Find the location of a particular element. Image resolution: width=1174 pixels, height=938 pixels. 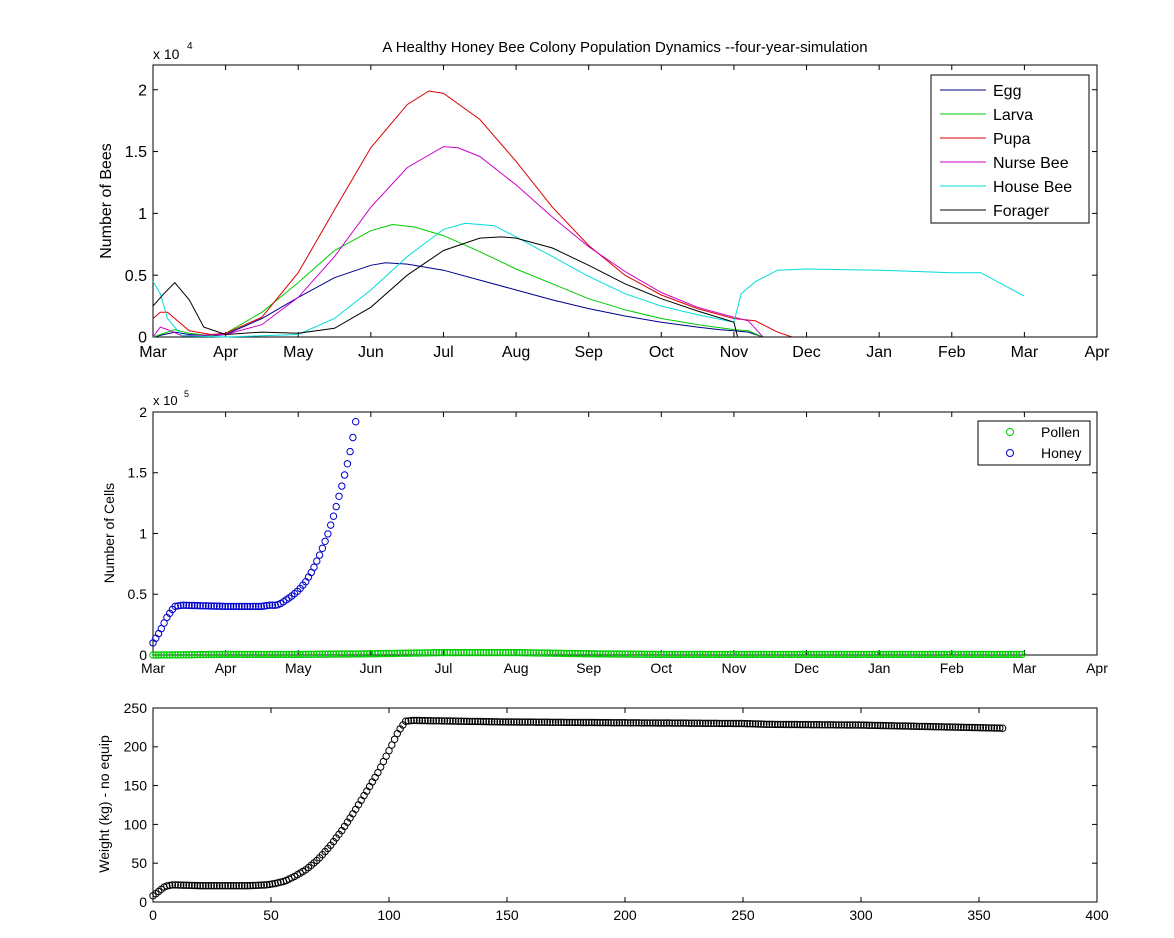

x-tick-label: Jan is located at coordinates (879, 352).